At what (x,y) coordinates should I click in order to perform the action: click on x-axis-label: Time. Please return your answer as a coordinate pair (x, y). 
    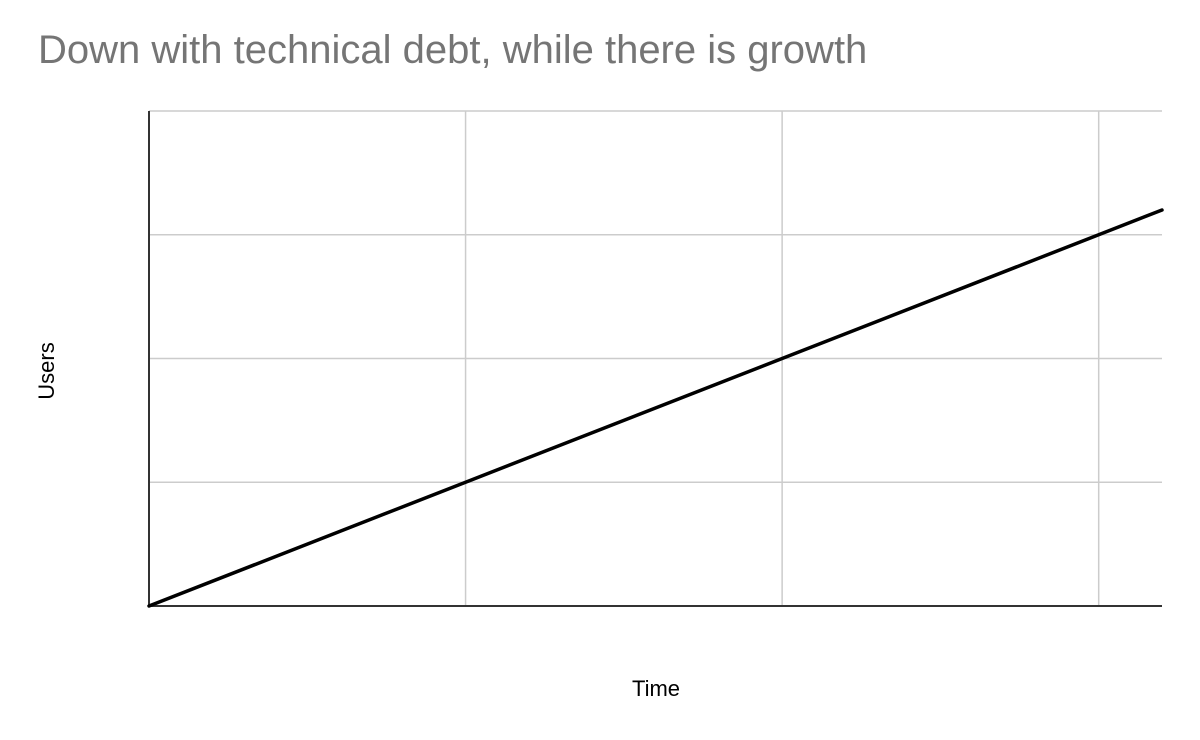
    Looking at the image, I should click on (656, 688).